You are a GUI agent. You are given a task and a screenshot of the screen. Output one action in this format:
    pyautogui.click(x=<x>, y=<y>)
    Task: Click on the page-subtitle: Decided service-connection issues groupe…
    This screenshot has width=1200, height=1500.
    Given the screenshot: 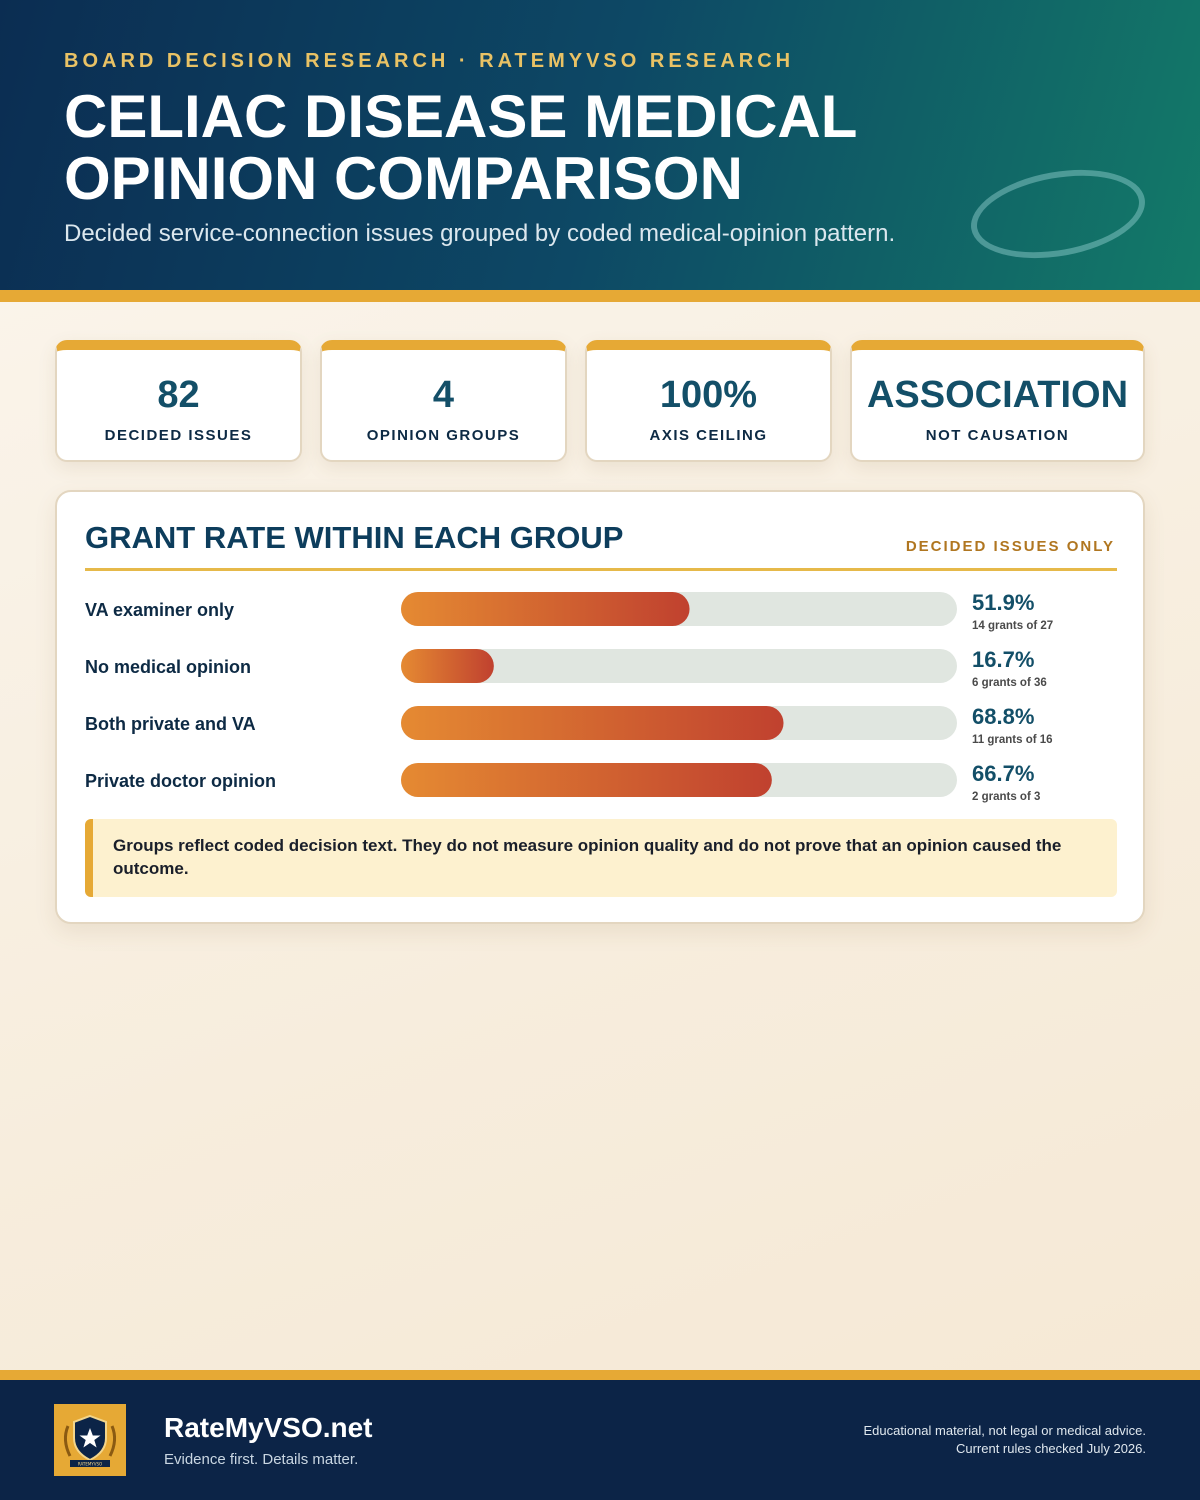 What is the action you would take?
    pyautogui.click(x=480, y=233)
    